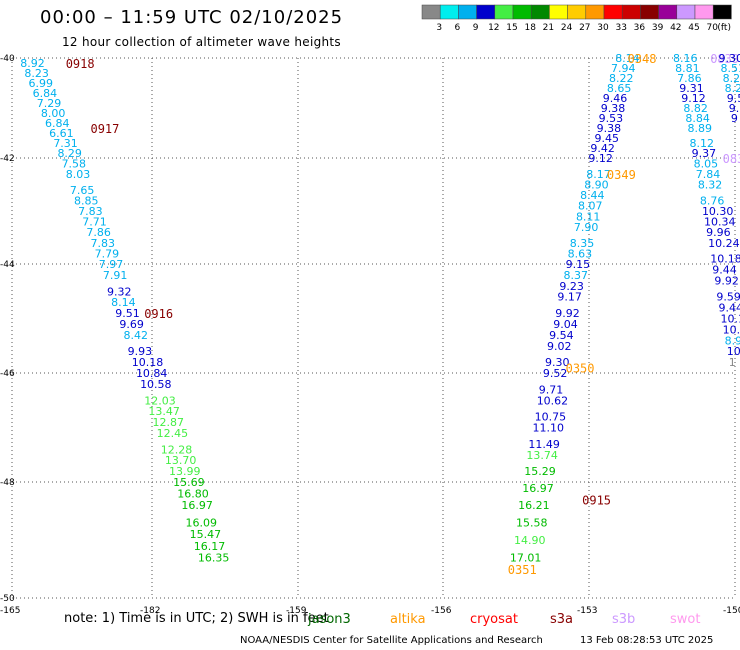  Describe the element at coordinates (10, 611) in the screenshot. I see `x-tick-label: -165` at that location.